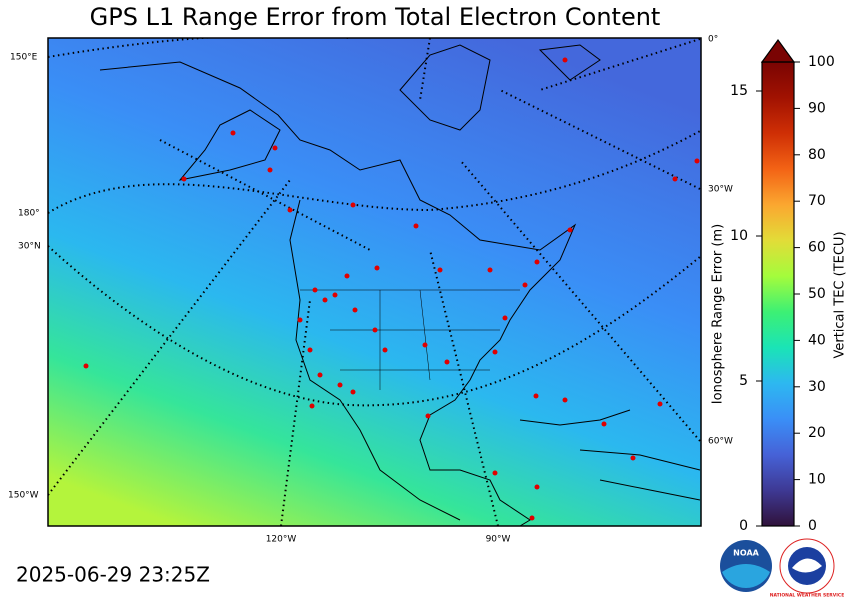 Image resolution: width=855 pixels, height=603 pixels. Describe the element at coordinates (807, 596) in the screenshot. I see `nws-text: NATIONAL WEATHER SERVICE` at that location.